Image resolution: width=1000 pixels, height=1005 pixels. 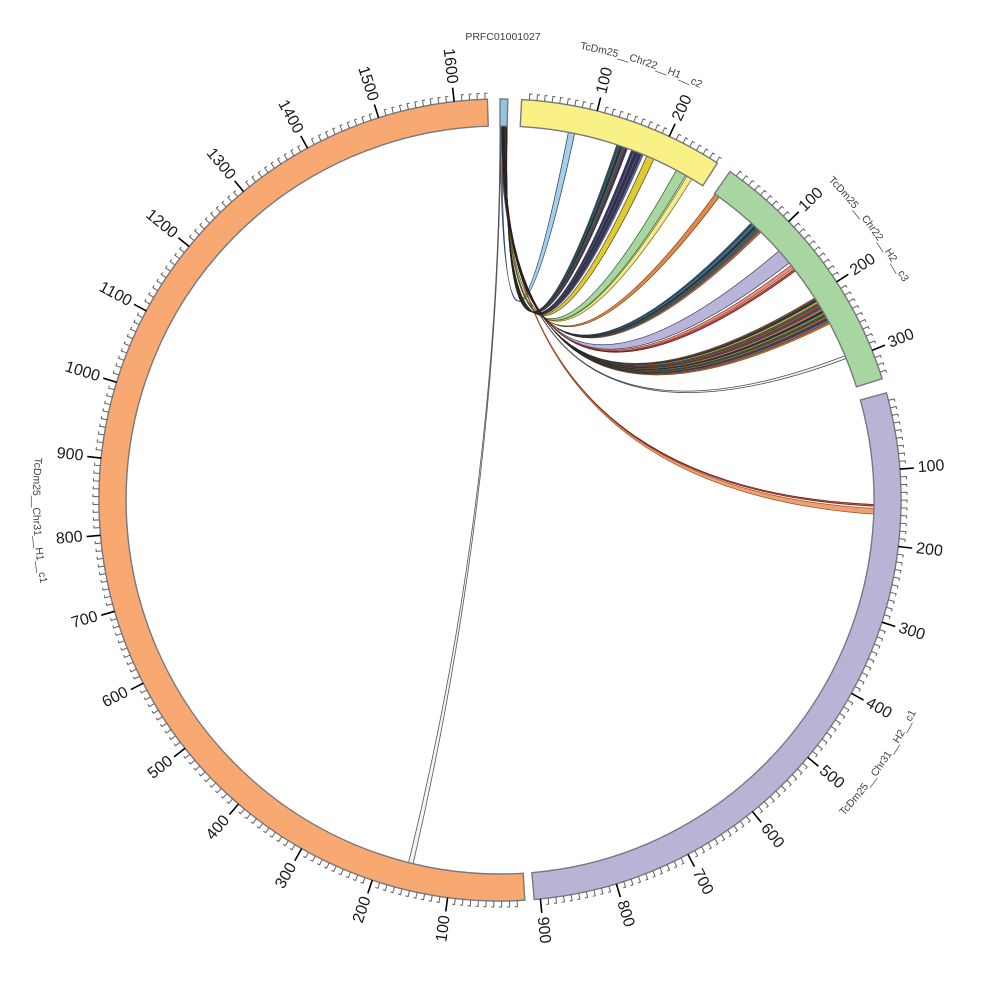 I want to click on svg-text: PRFC01001027, so click(x=502, y=37).